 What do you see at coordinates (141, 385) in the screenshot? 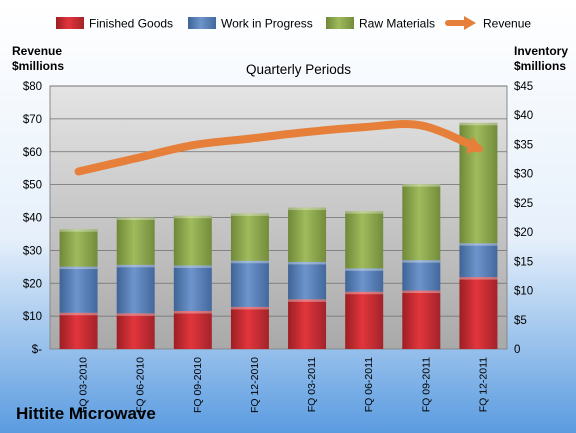
I see `x-tick-label: FQ 06-2010` at bounding box center [141, 385].